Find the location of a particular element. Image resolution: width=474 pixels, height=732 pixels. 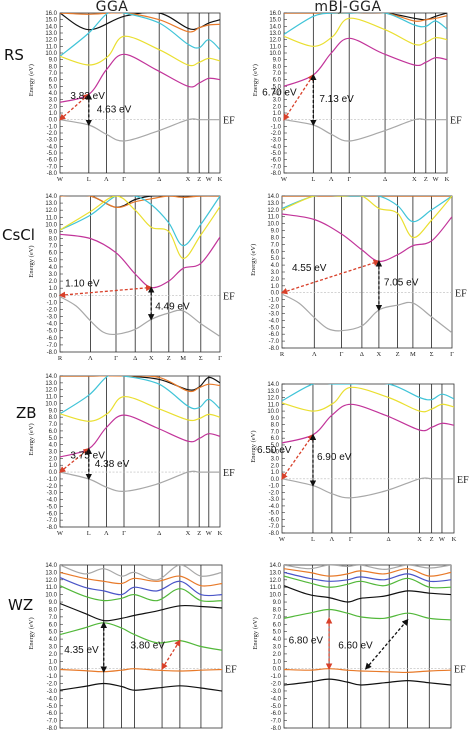

kpoint-label: K is located at coordinates (220, 179).